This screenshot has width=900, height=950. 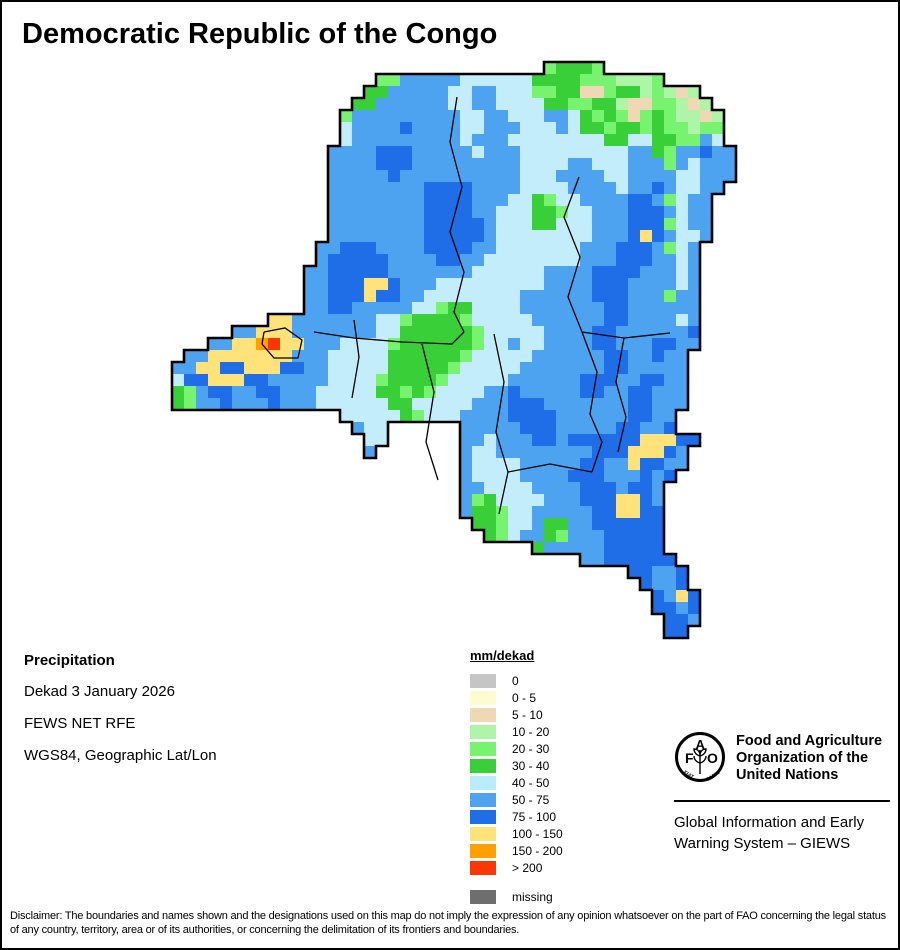 I want to click on fao-logo-icon: F A O FIAT PANIS, so click(x=700, y=757).